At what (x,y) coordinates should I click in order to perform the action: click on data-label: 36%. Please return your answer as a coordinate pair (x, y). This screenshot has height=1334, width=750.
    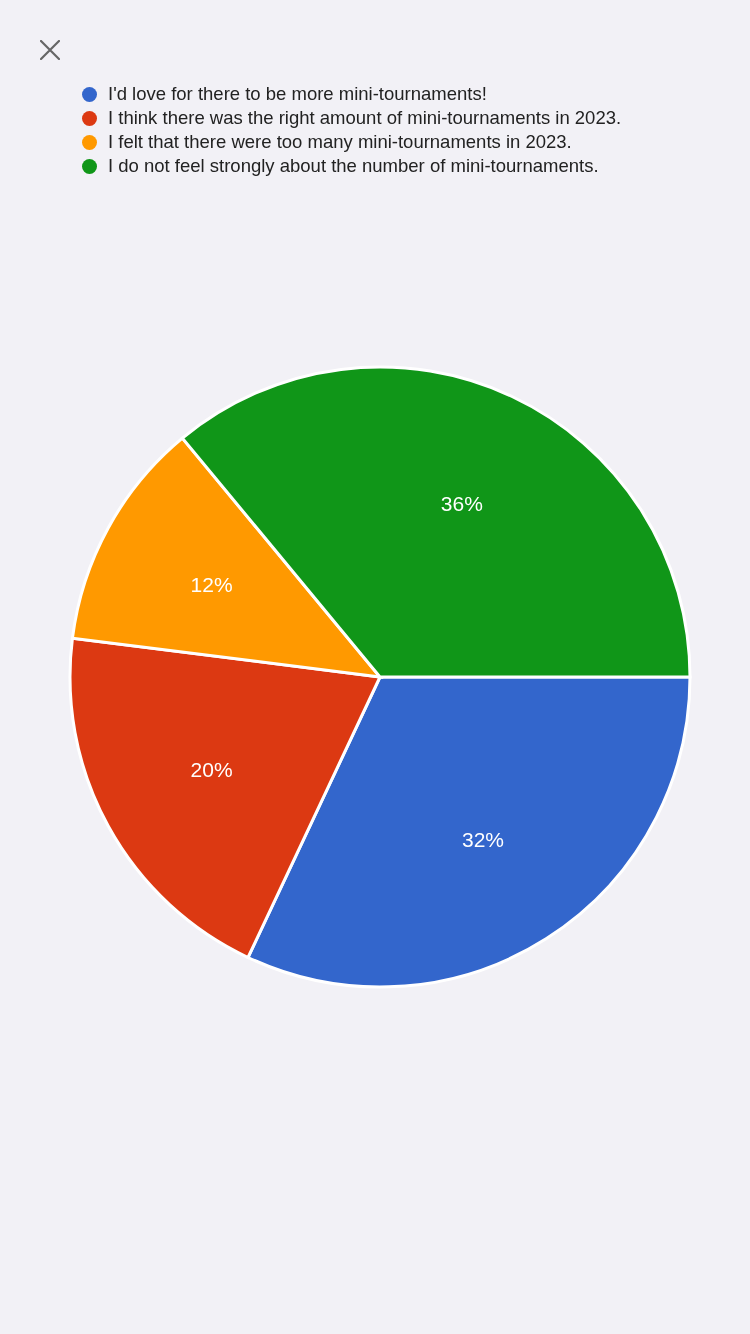
    Looking at the image, I should click on (461, 503).